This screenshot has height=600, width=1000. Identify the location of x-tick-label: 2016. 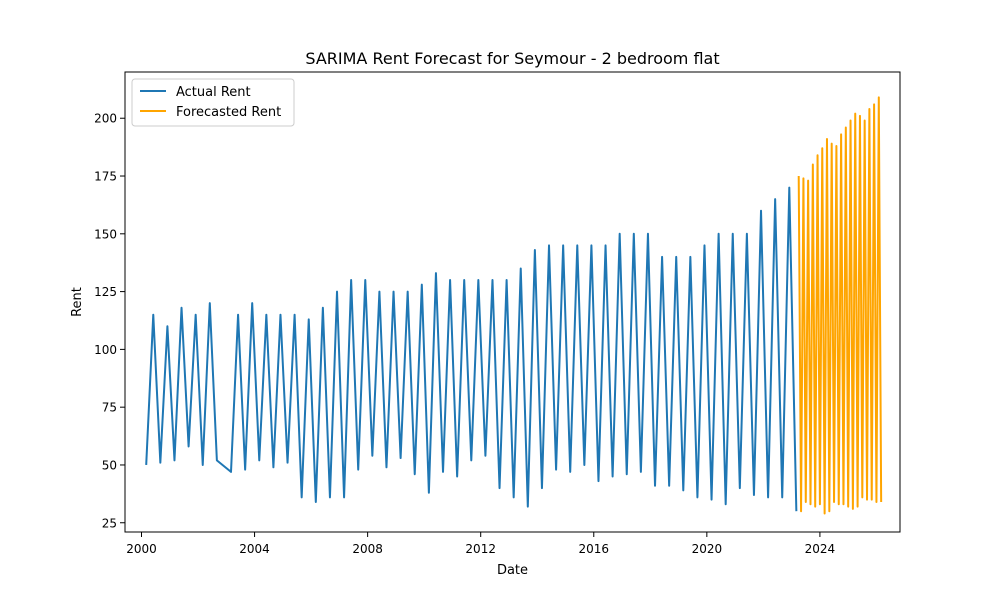
(593, 549).